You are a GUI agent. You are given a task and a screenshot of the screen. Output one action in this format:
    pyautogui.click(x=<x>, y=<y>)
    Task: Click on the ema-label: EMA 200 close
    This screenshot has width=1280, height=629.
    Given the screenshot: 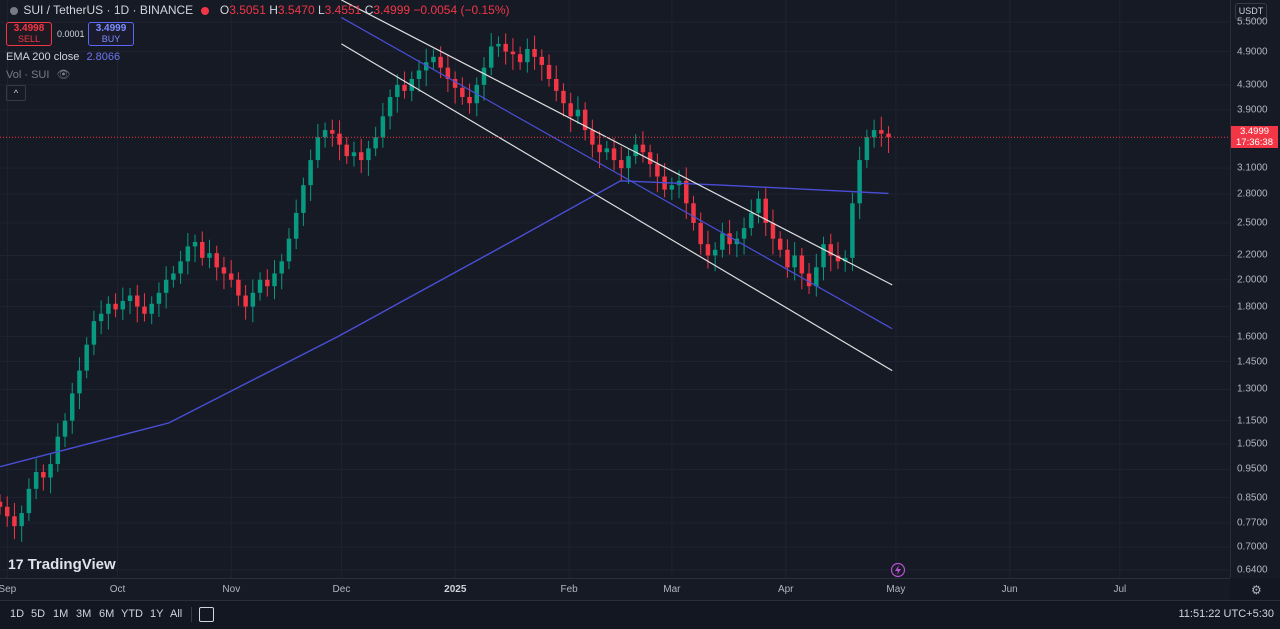 What is the action you would take?
    pyautogui.click(x=43, y=57)
    